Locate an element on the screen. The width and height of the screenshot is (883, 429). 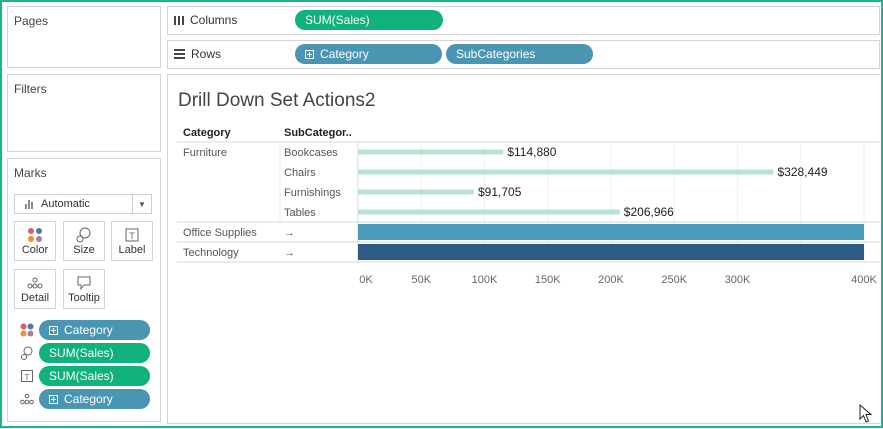
columns-icon is located at coordinates (179, 20).